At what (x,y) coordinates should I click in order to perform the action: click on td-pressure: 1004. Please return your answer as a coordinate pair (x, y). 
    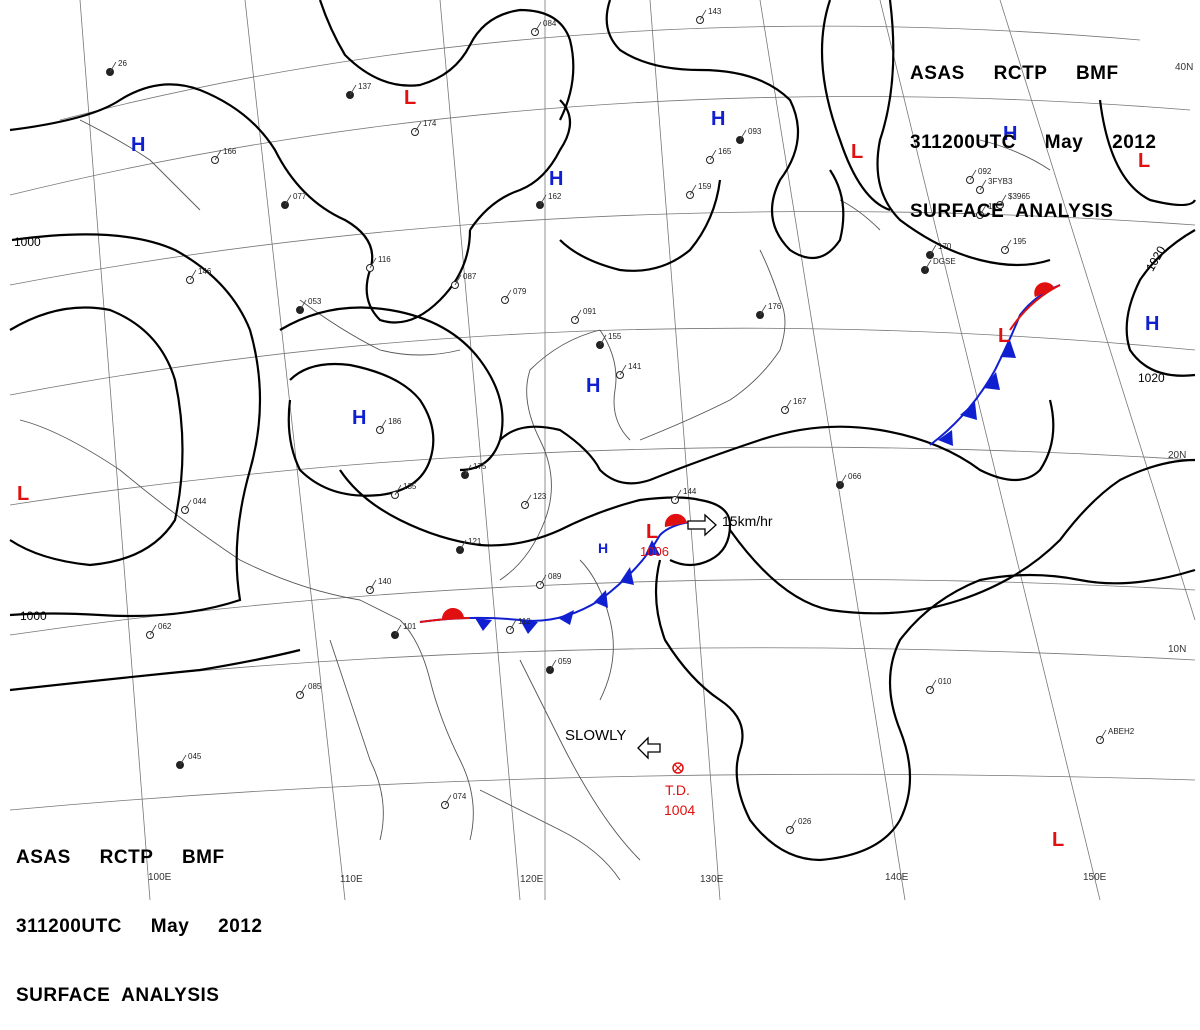
    Looking at the image, I should click on (679, 810).